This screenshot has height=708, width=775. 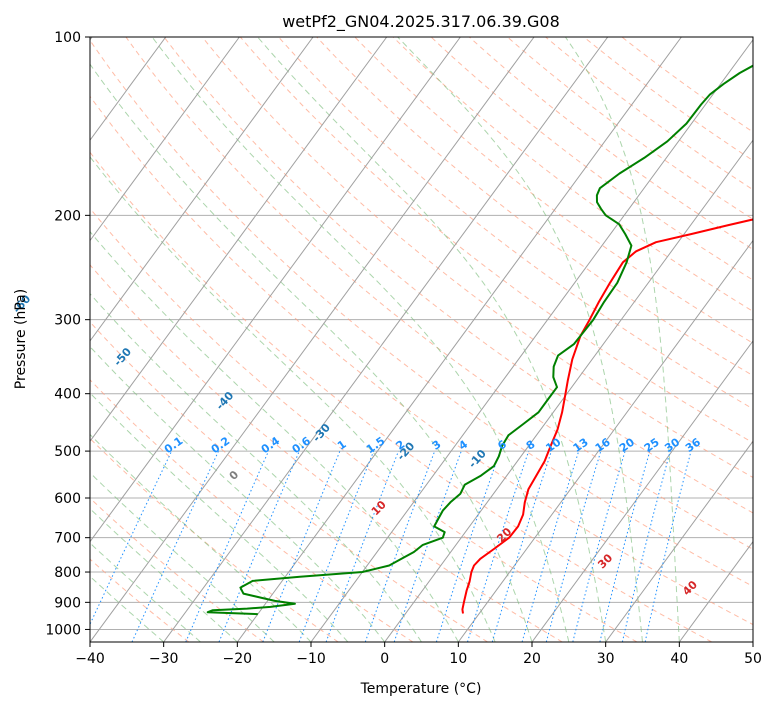 I want to click on y-tick-label: 400, so click(x=67, y=395).